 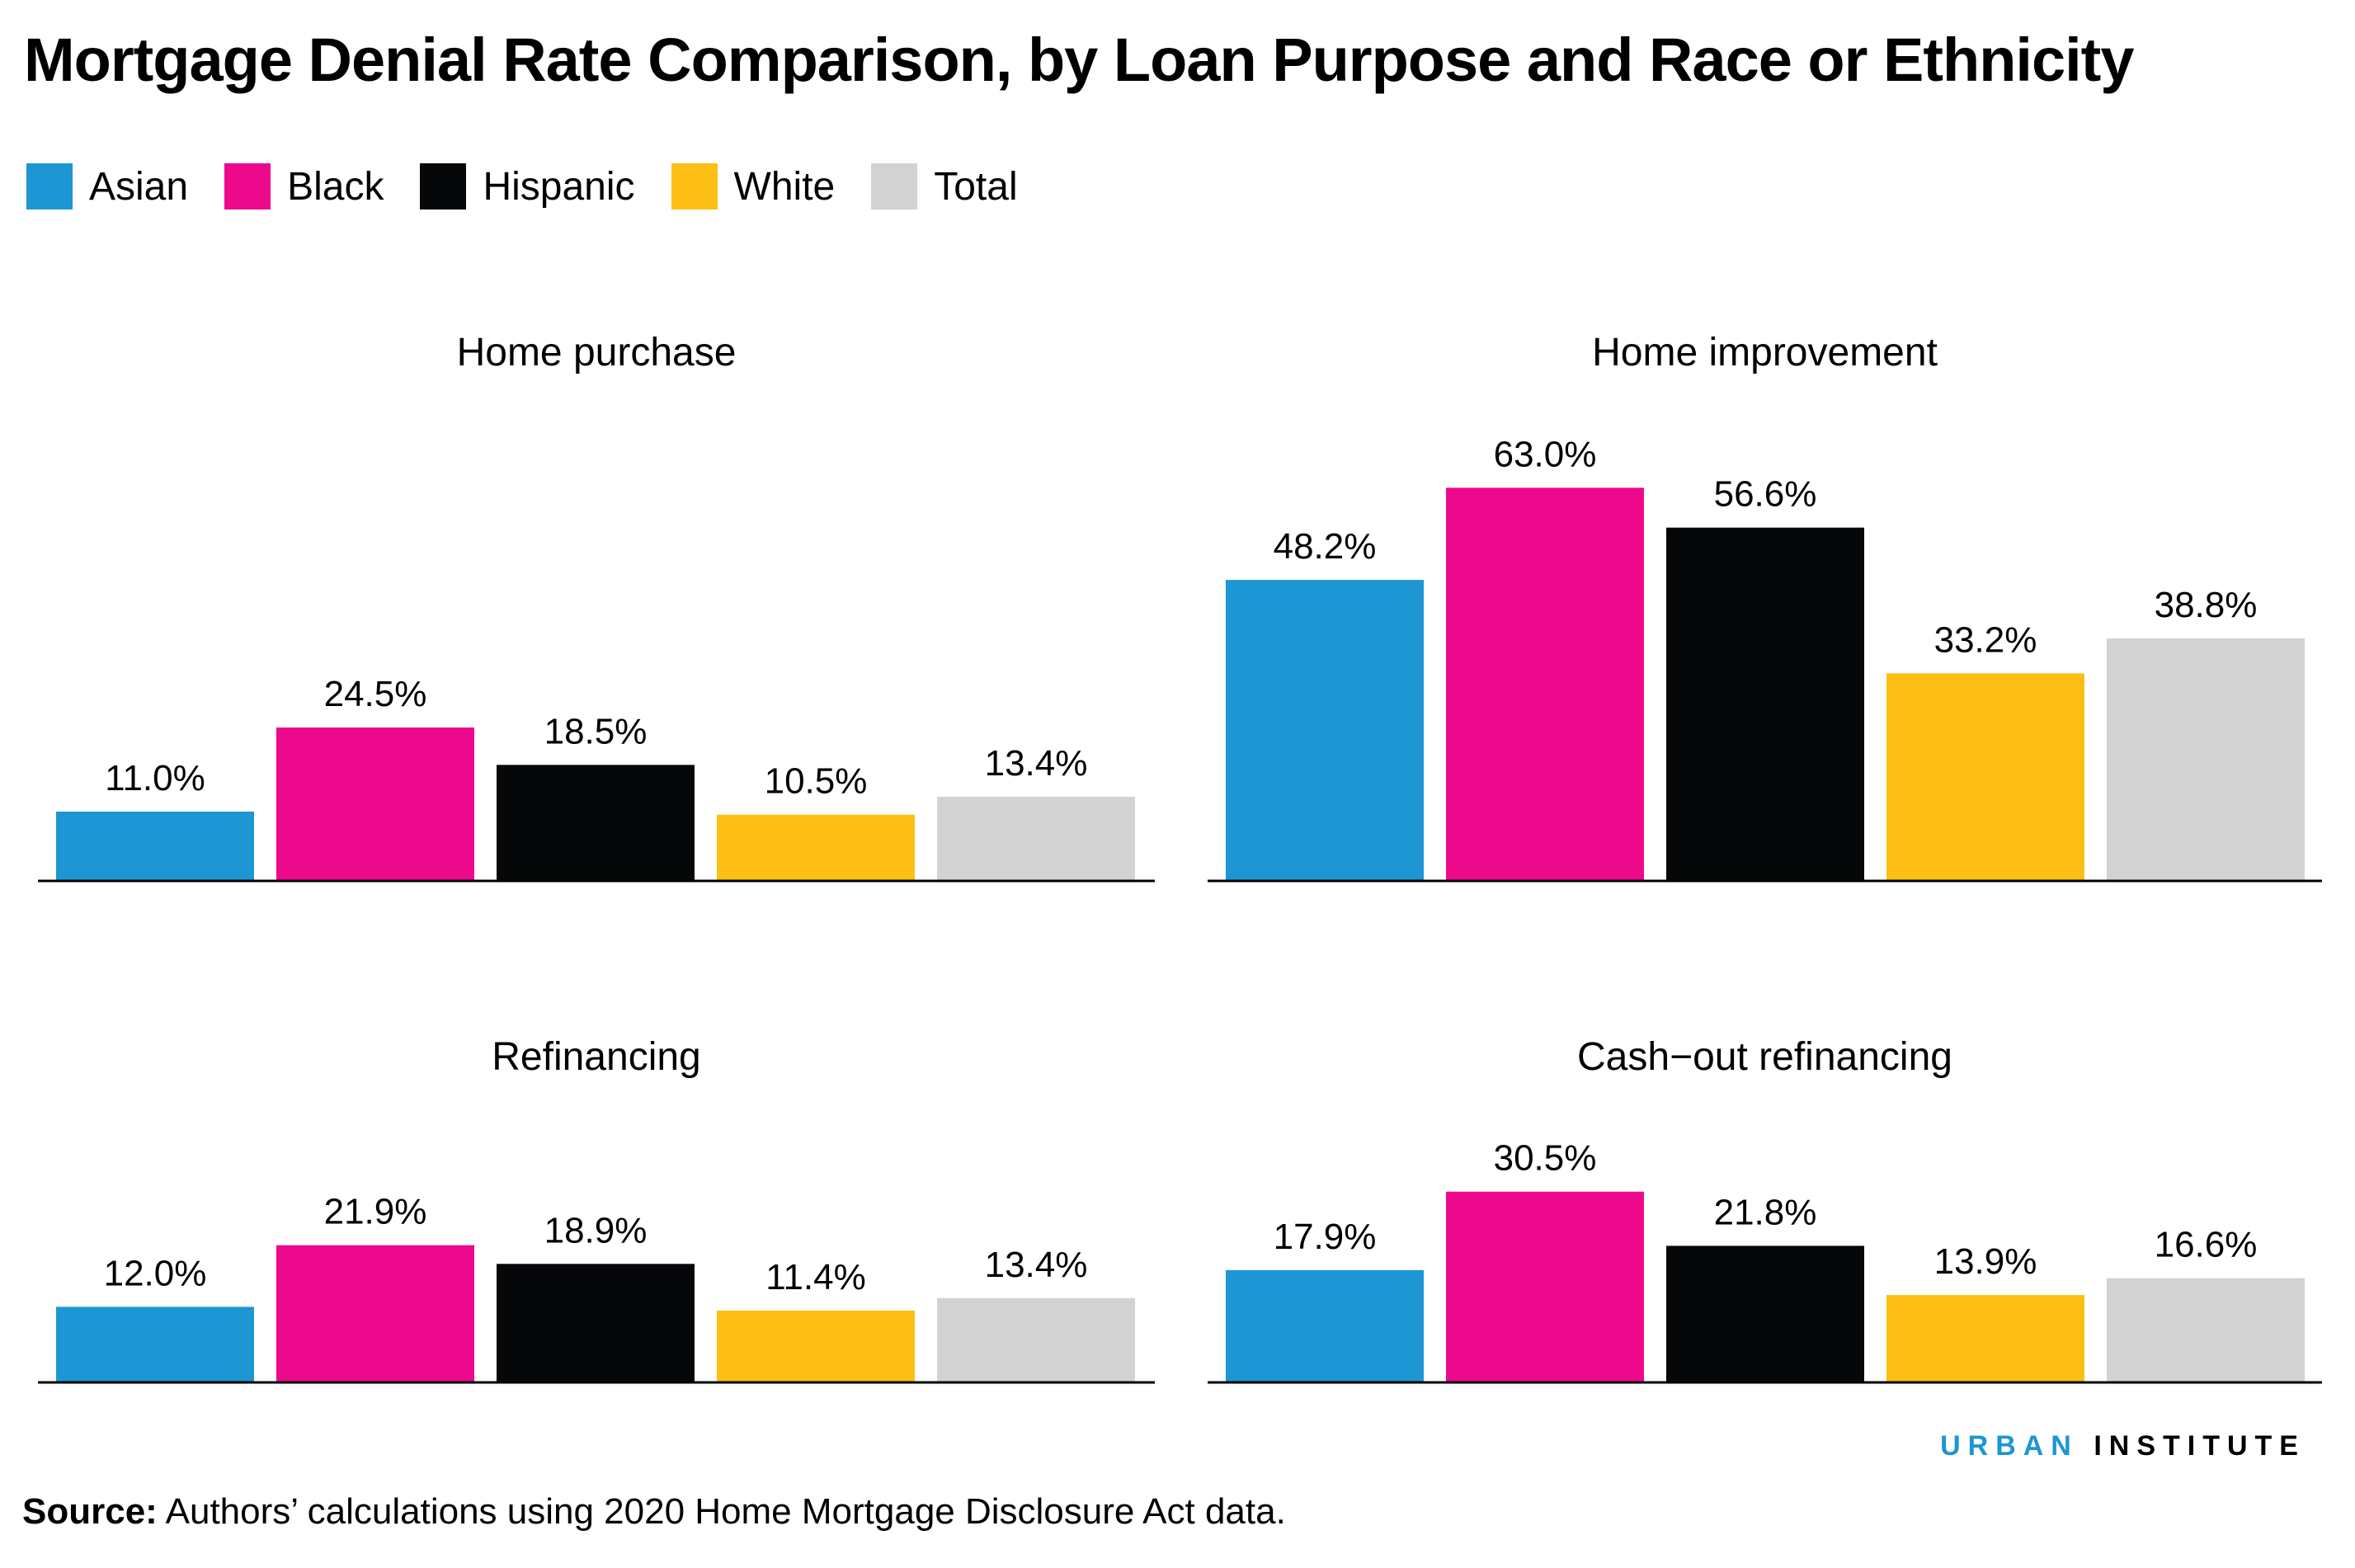 What do you see at coordinates (1325, 1237) in the screenshot?
I see `data-label: 17.9%` at bounding box center [1325, 1237].